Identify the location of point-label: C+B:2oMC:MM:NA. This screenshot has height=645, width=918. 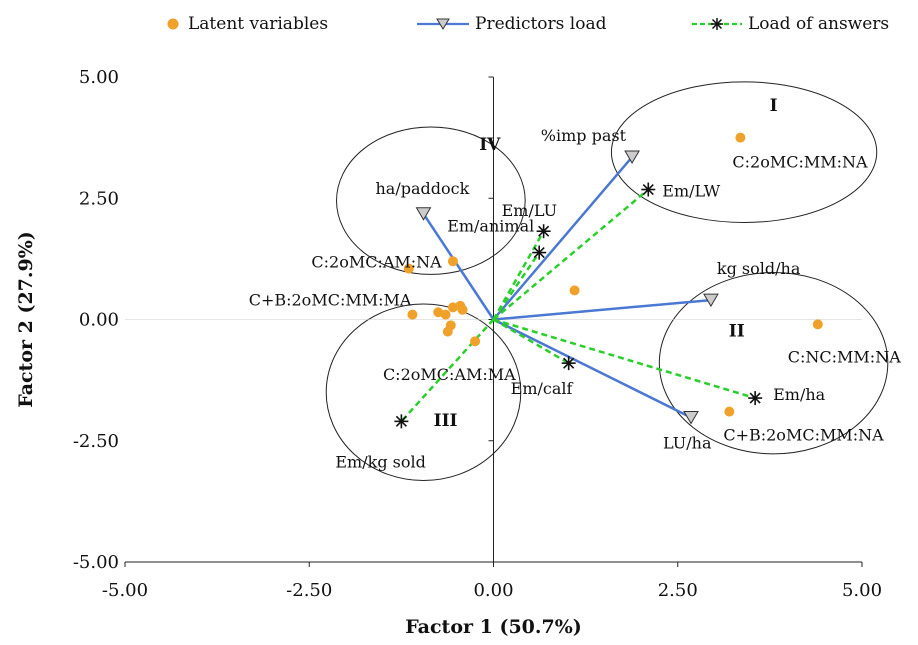
(803, 435).